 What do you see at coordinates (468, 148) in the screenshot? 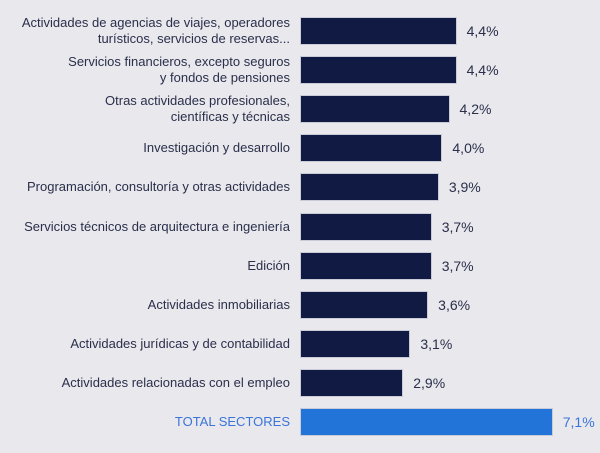
I see `value-label: 4,0%` at bounding box center [468, 148].